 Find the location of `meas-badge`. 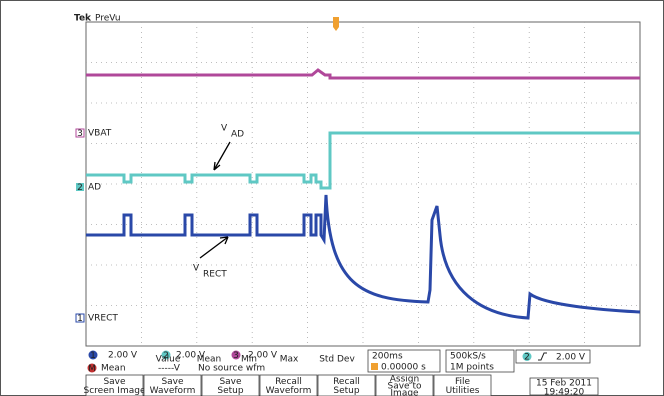

meas-badge is located at coordinates (92, 368).